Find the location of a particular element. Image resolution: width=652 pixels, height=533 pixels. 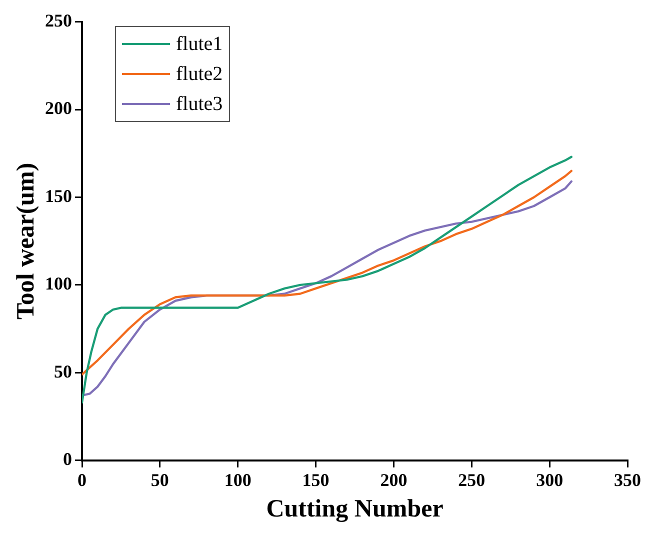

y-tick-label: 50 is located at coordinates (63, 371).